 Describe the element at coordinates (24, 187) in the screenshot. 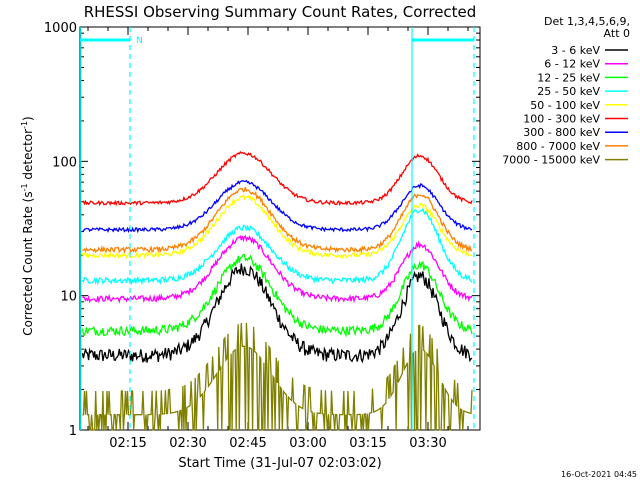

I see `y-axis-label-sup1: -1` at that location.